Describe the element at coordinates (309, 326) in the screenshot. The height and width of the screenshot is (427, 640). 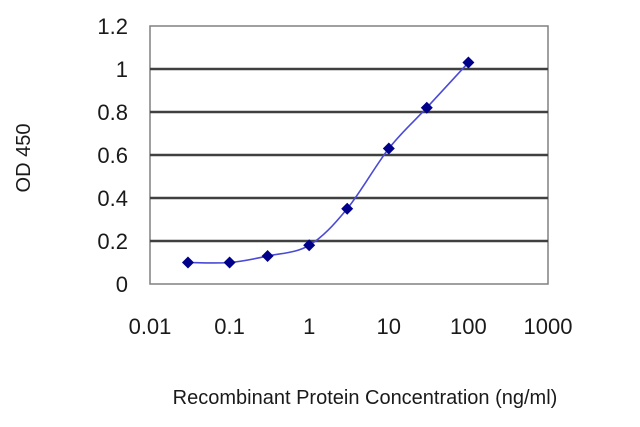
I see `x-tick-label: 1` at that location.